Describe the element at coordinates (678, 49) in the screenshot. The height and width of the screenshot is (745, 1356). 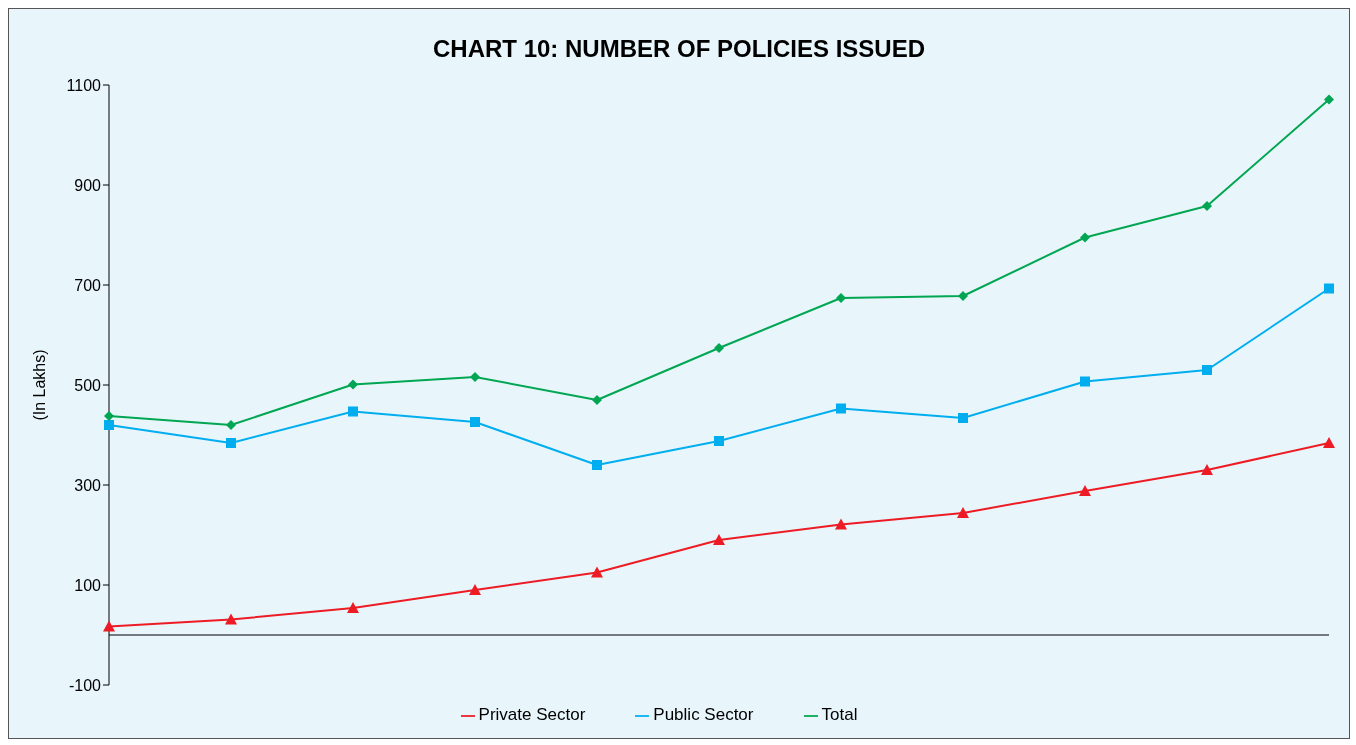
I see `chart-title: CHART 10: NUMBER OF POLICIES ISSUED` at that location.